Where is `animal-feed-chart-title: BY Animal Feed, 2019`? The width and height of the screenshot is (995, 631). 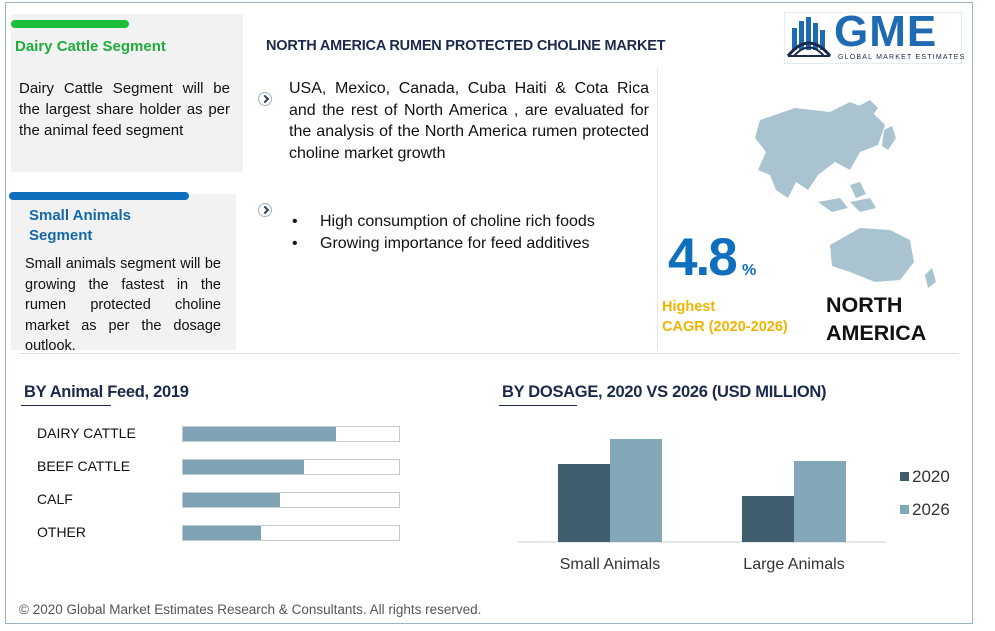
animal-feed-chart-title: BY Animal Feed, 2019 is located at coordinates (106, 392).